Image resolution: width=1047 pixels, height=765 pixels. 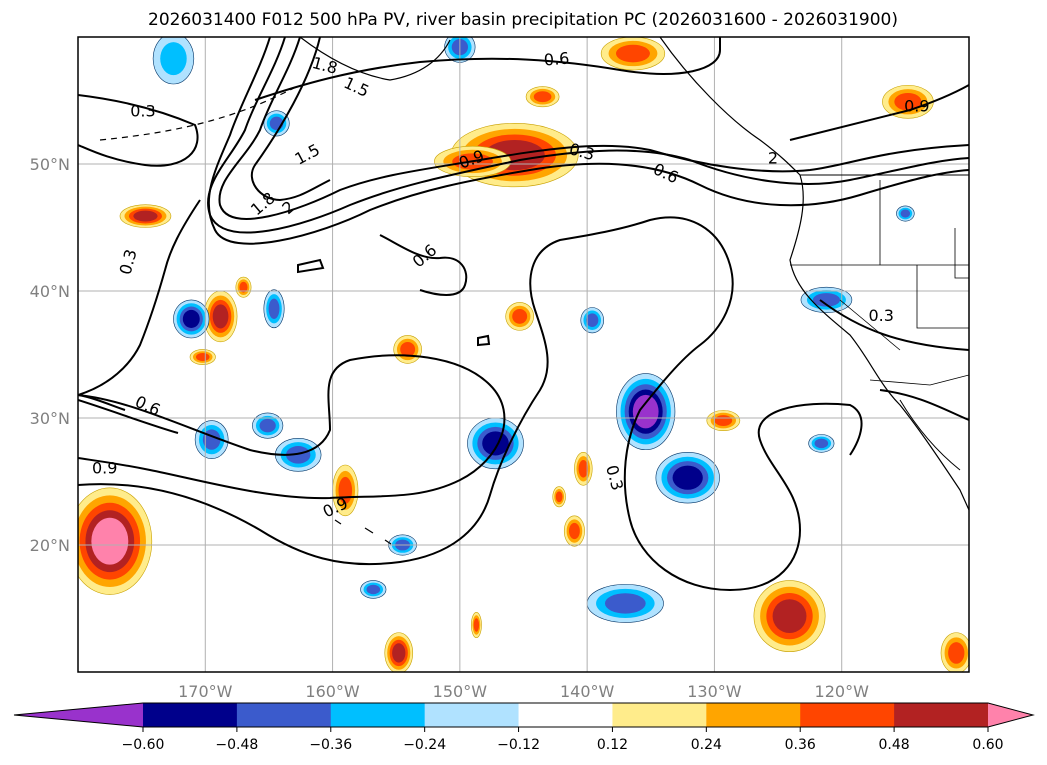 What do you see at coordinates (205, 691) in the screenshot?
I see `x-tick-label: 170°W` at bounding box center [205, 691].